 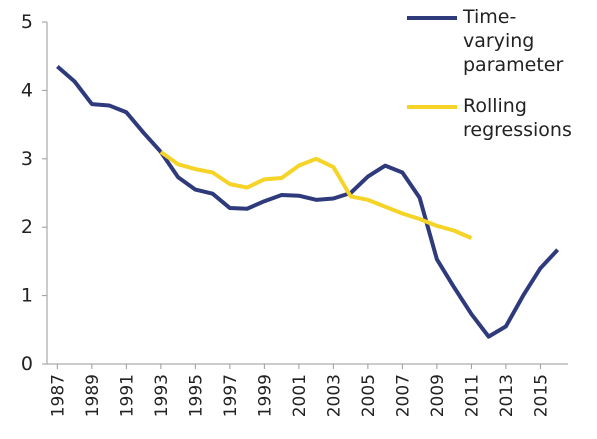 What do you see at coordinates (517, 118) in the screenshot?
I see `legend-label: Rolling regressions` at bounding box center [517, 118].